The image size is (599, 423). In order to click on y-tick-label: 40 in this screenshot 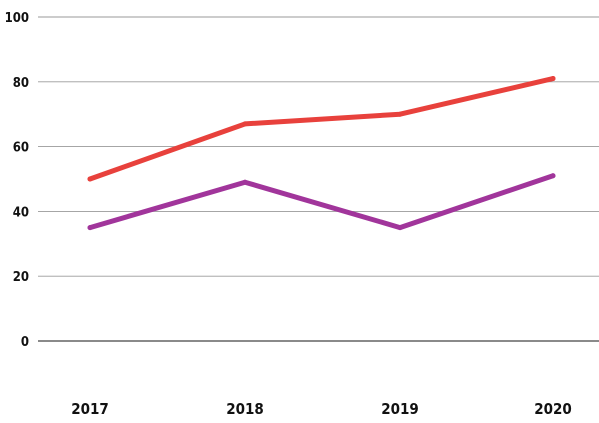, I will do `click(21, 212)`.